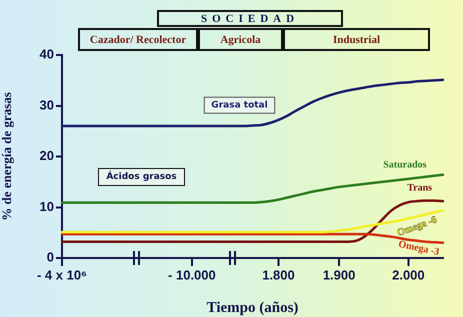 This screenshot has width=463, height=317. Describe the element at coordinates (138, 39) in the screenshot. I see `text: Cazador/ Recolector` at that location.